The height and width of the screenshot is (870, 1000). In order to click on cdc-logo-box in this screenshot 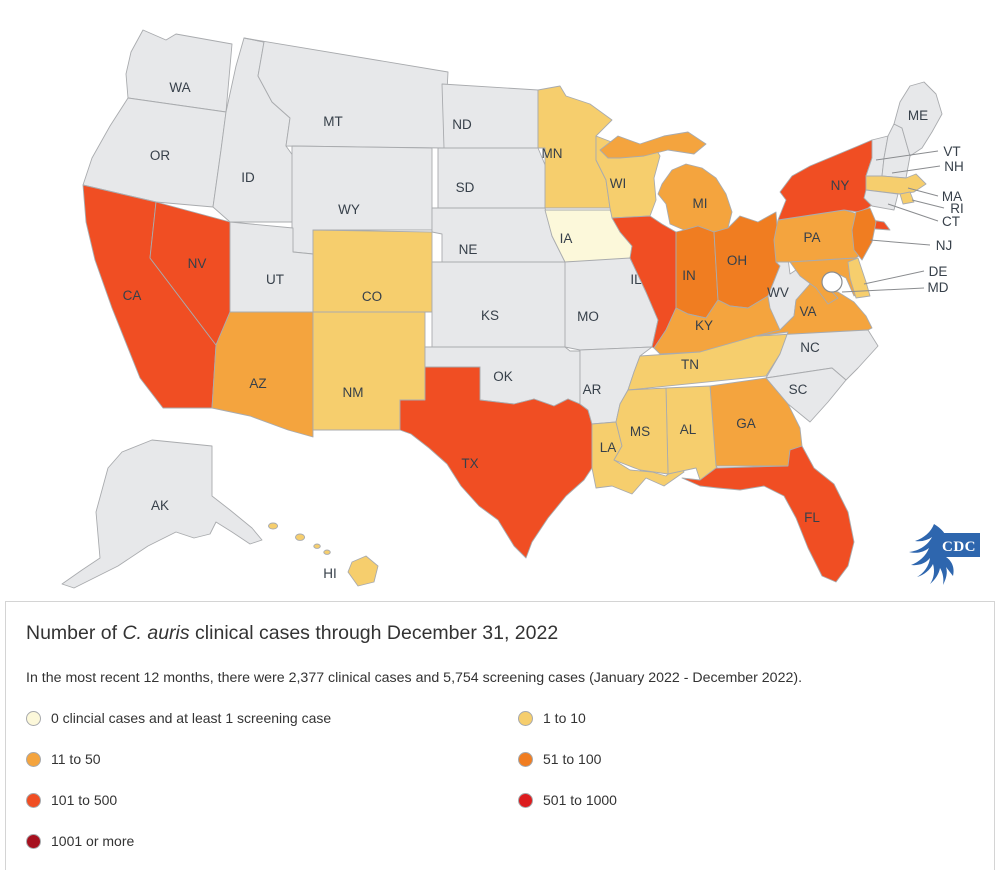, I will do `click(959, 545)`.